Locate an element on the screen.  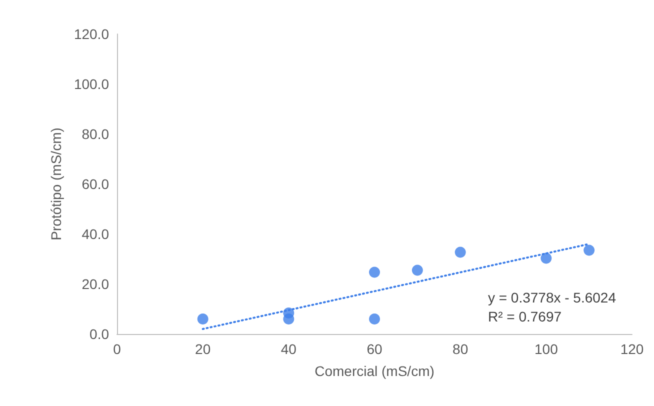
y-tick-label: 60.0 is located at coordinates (96, 184).